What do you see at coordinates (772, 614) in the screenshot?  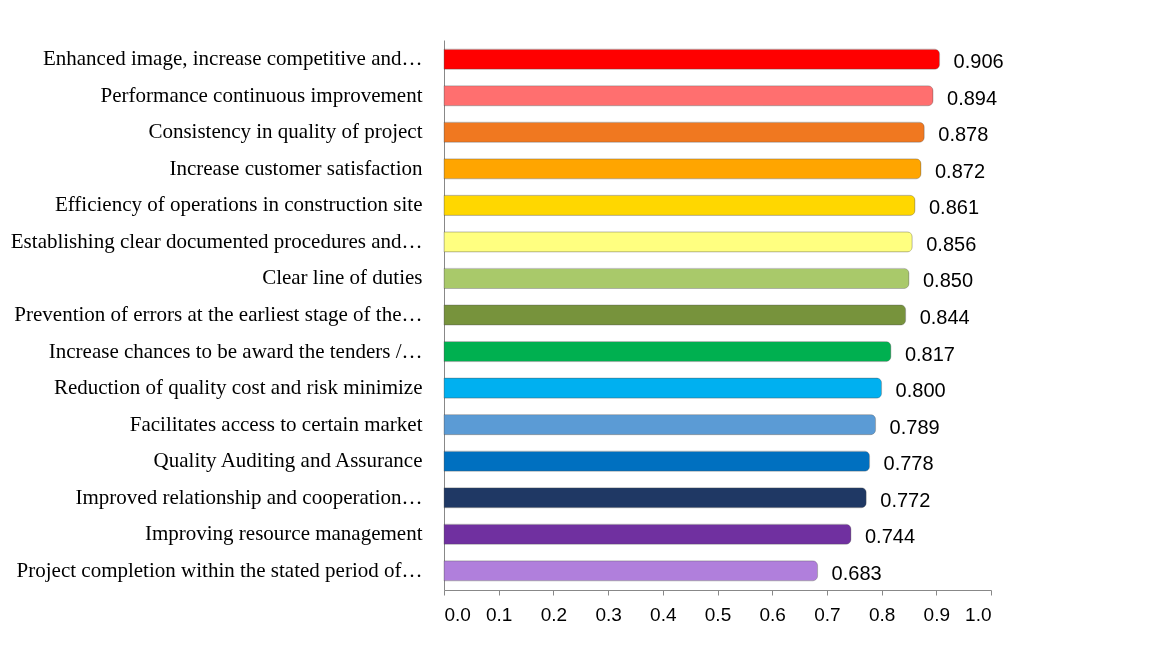 I see `x-tick-label: 0.6` at bounding box center [772, 614].